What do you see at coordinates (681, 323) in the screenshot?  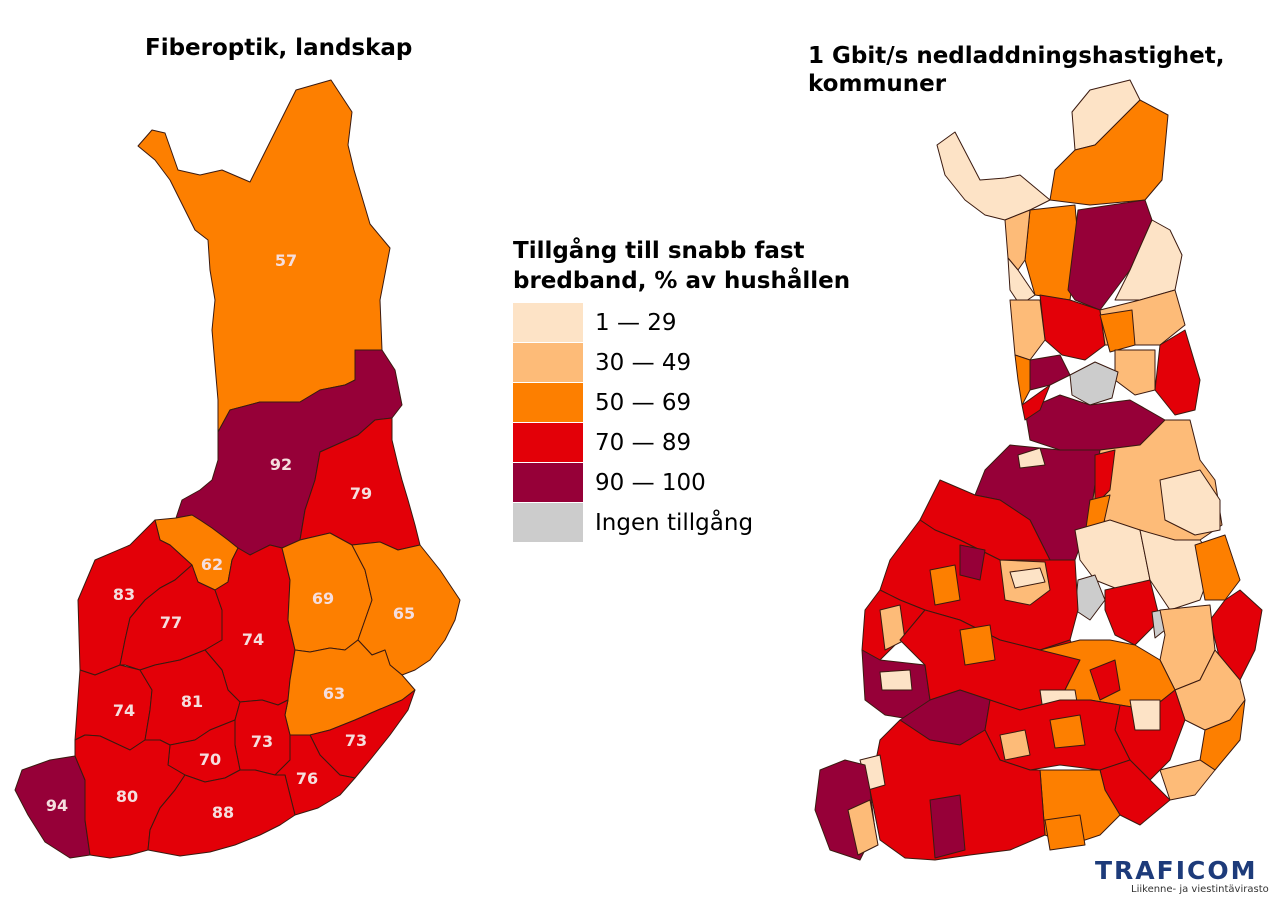 I see `legend-item: 1 — 29` at bounding box center [681, 323].